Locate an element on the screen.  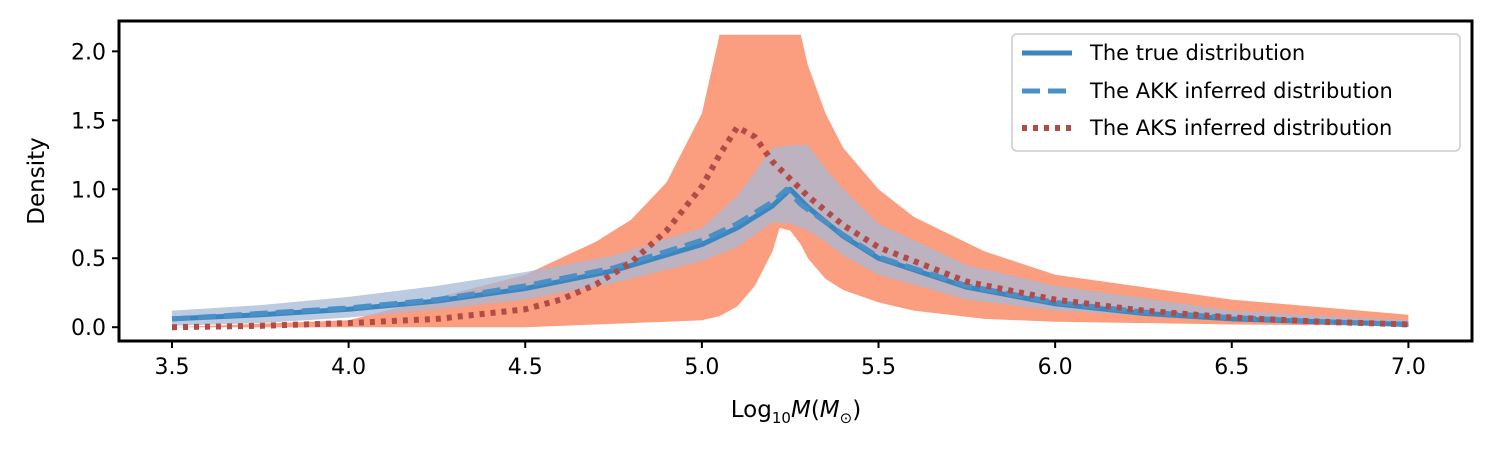
y-tick-label: 0.0 is located at coordinates (88, 328).